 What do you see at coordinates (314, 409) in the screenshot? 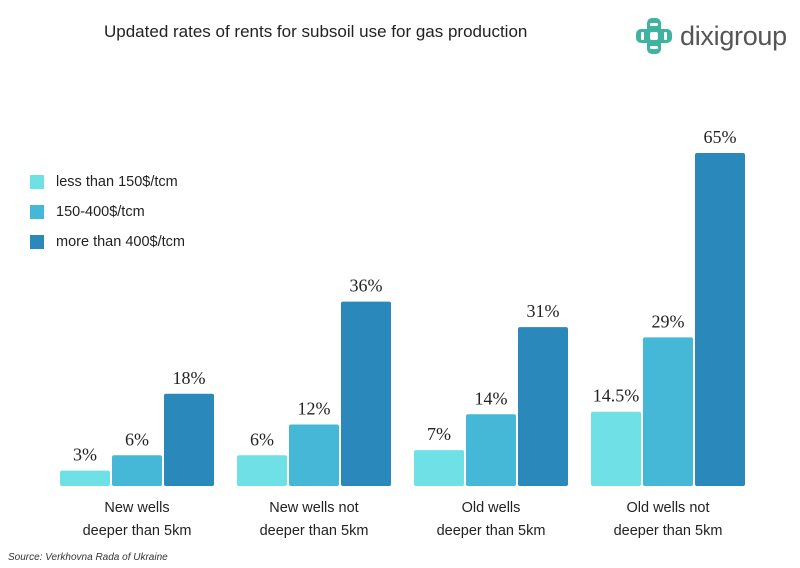
I see `data-label: 12%` at bounding box center [314, 409].